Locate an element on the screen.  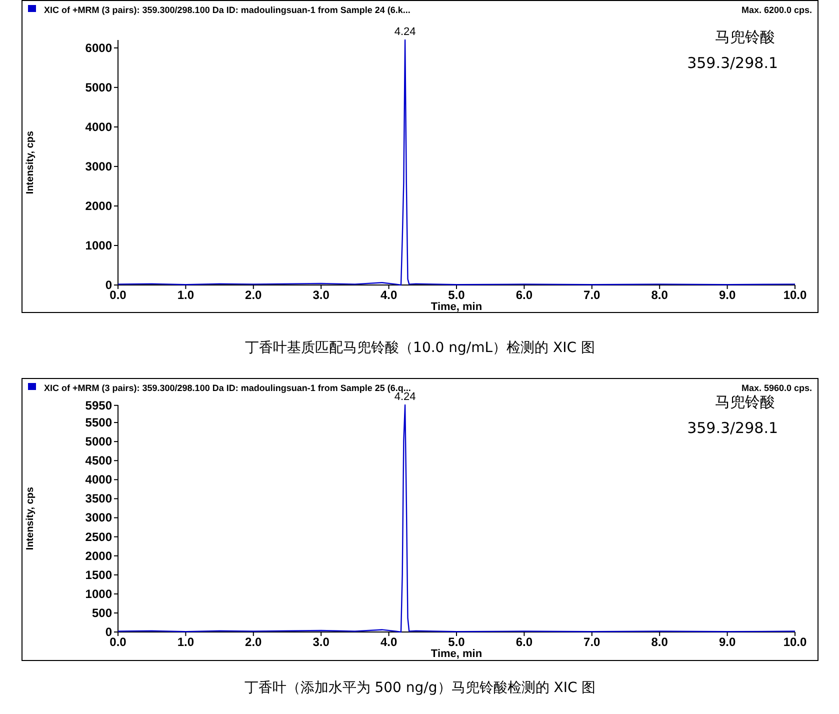
text: 丁香叶（添加水平为 500 ng/g）马兜铃酸检测的 XIC 图 is located at coordinates (420, 688).